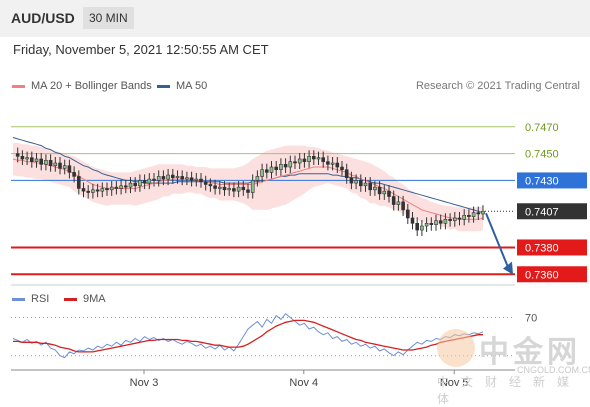  I want to click on watermark-site: CNGOLD.COM.CN, so click(553, 370).